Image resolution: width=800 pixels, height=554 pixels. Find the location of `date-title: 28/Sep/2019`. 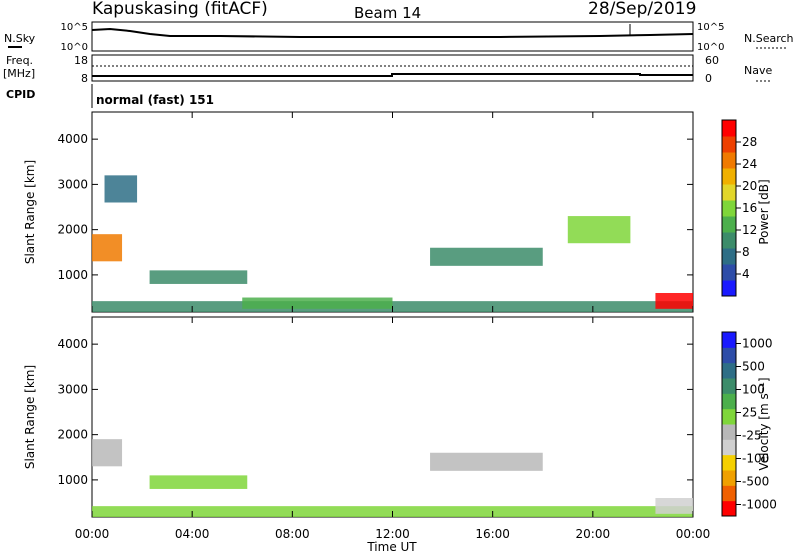

date-title: 28/Sep/2019 is located at coordinates (642, 9).